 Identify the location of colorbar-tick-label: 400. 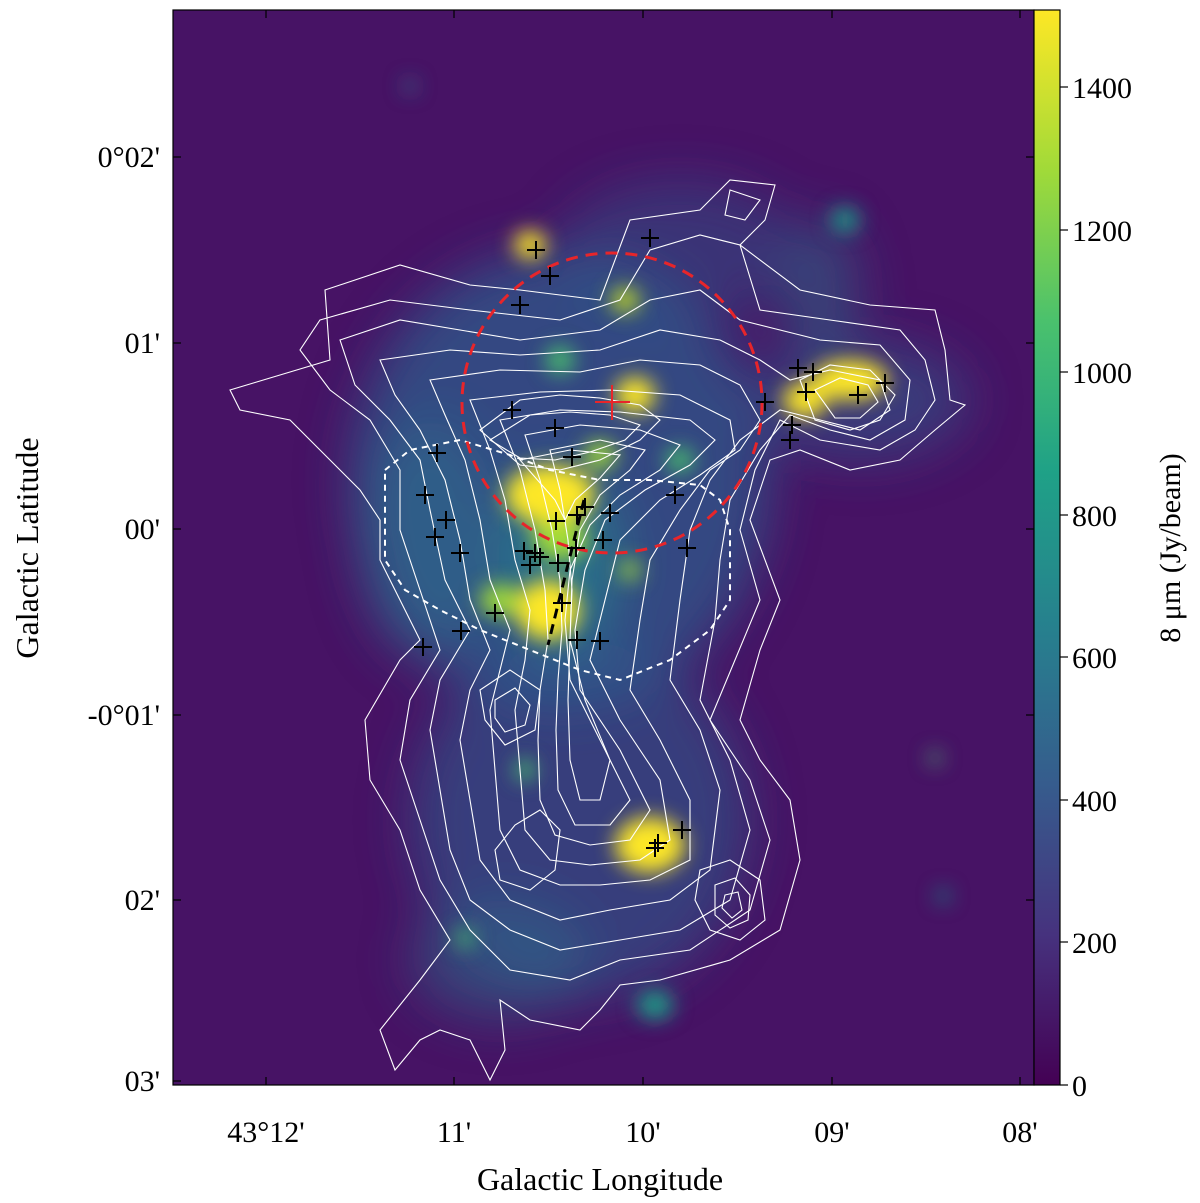
(1094, 801).